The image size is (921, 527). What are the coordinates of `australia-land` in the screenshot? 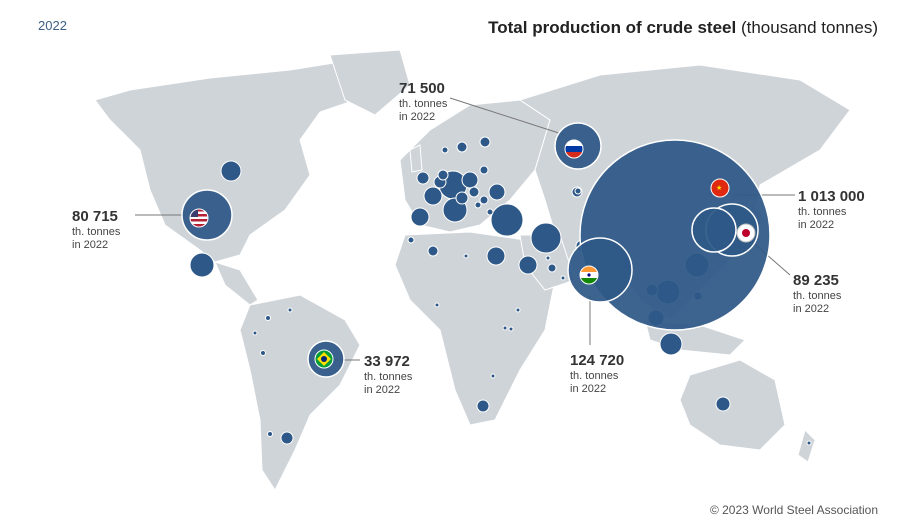 It's located at (732, 405).